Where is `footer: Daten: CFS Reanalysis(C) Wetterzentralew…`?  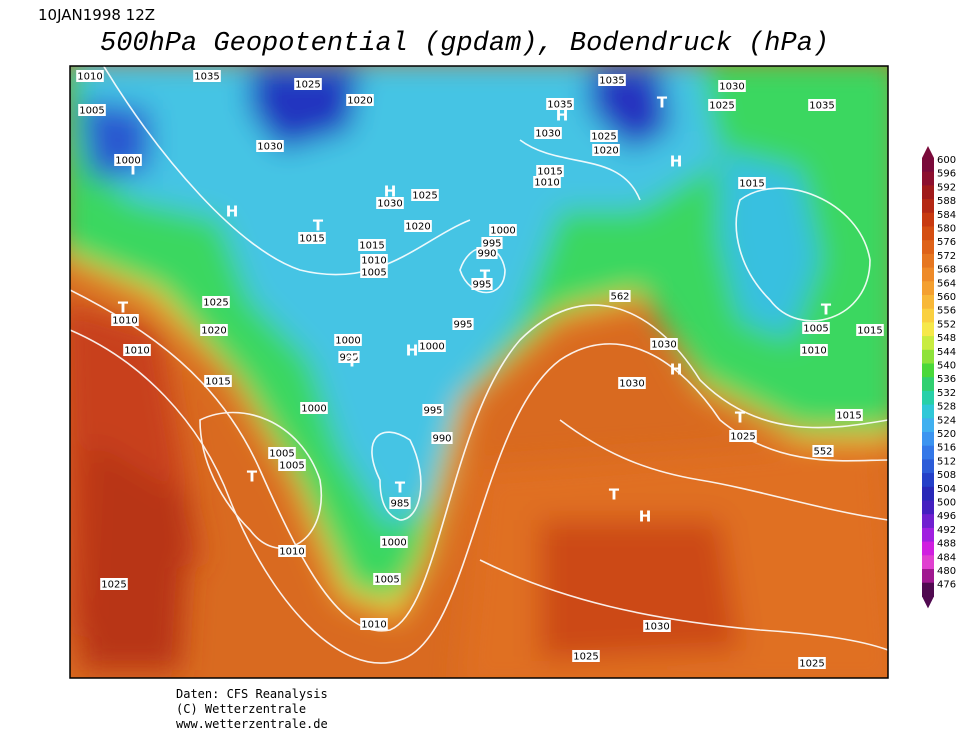
footer: Daten: CFS Reanalysis(C) Wetterzentralew… is located at coordinates (252, 709).